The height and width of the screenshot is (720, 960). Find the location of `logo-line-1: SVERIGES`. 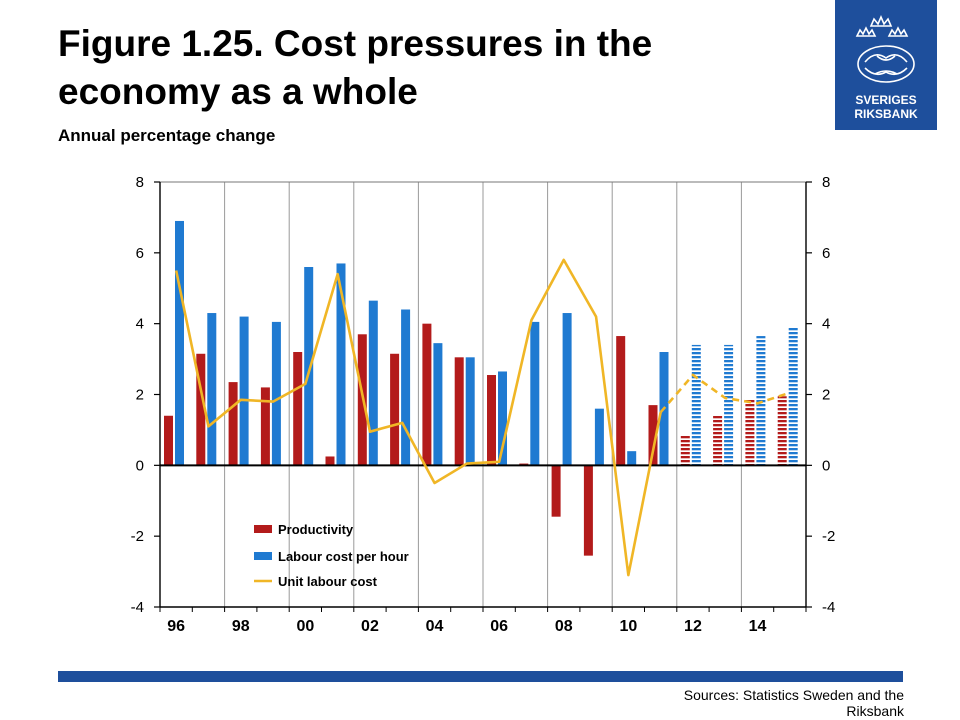

logo-line-1: SVERIGES is located at coordinates (886, 100).